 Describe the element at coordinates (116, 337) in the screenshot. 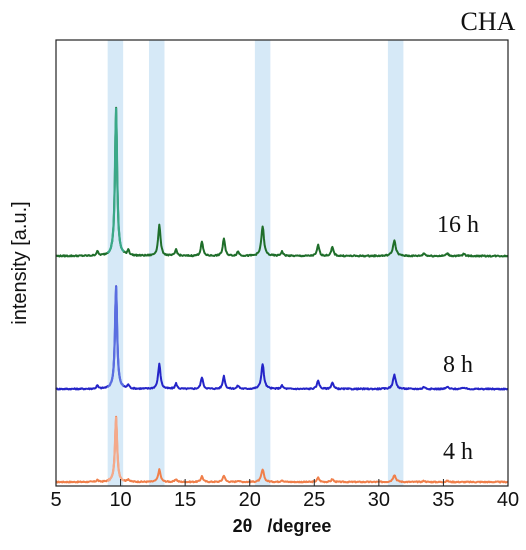

I see `series-main-peak-8h` at that location.